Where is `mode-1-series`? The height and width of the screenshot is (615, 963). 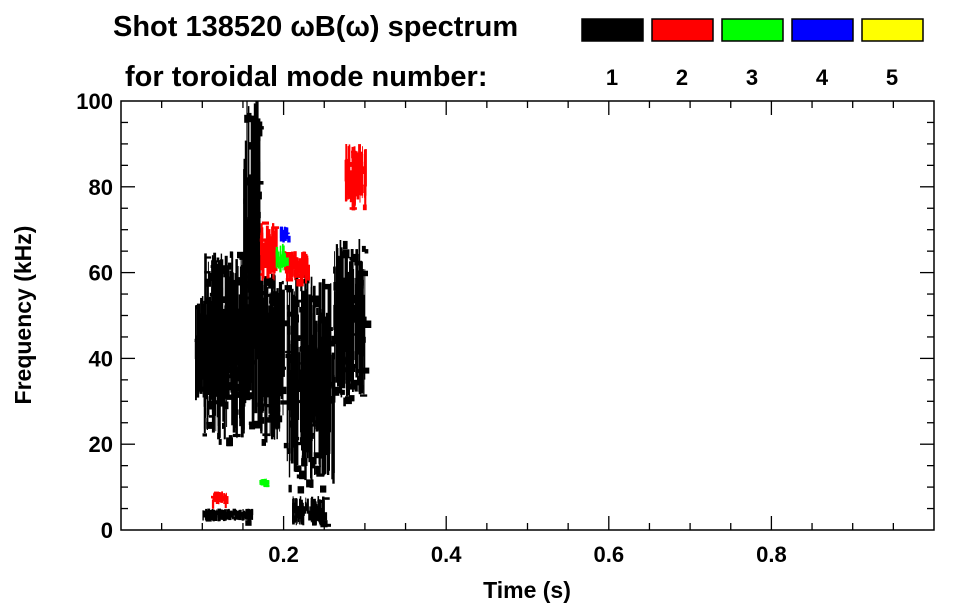 mode-1-series is located at coordinates (283, 314).